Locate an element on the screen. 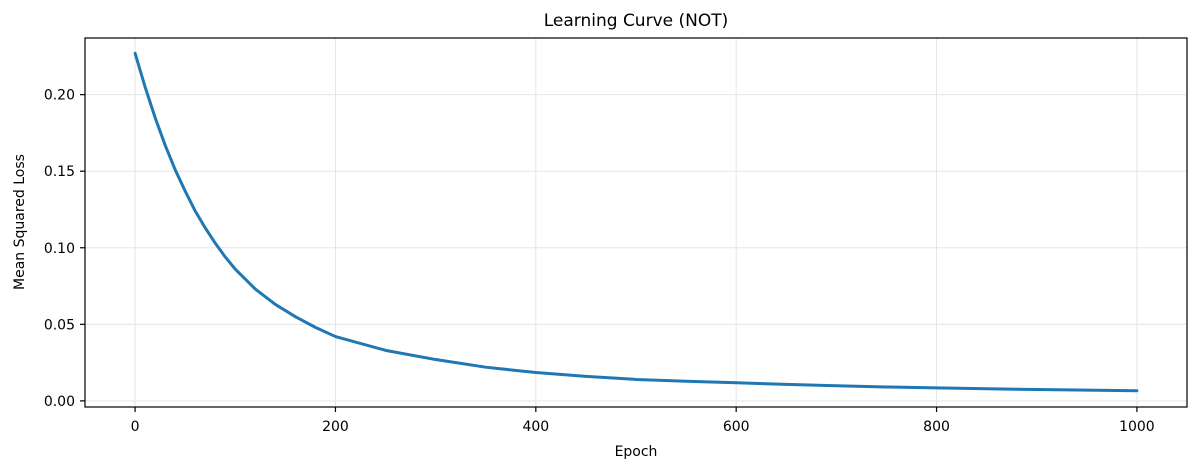  x-tick-label: 400 is located at coordinates (535, 427).